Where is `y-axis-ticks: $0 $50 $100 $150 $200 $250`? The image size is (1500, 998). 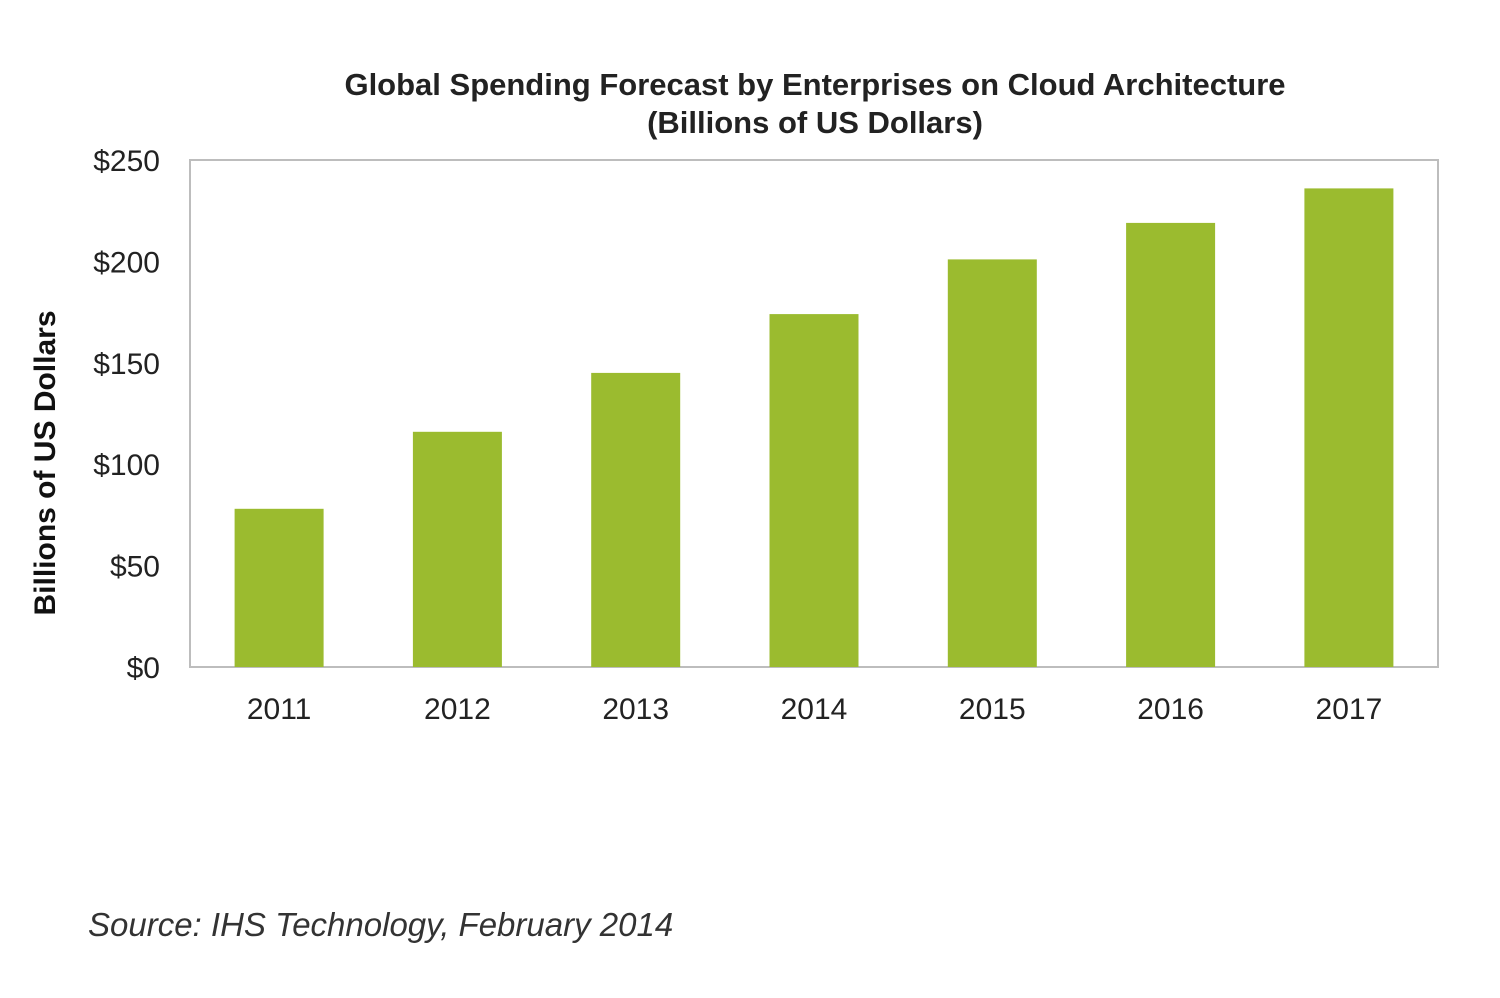 y-axis-ticks: $0 $50 $100 $150 $200 $250 is located at coordinates (126, 415).